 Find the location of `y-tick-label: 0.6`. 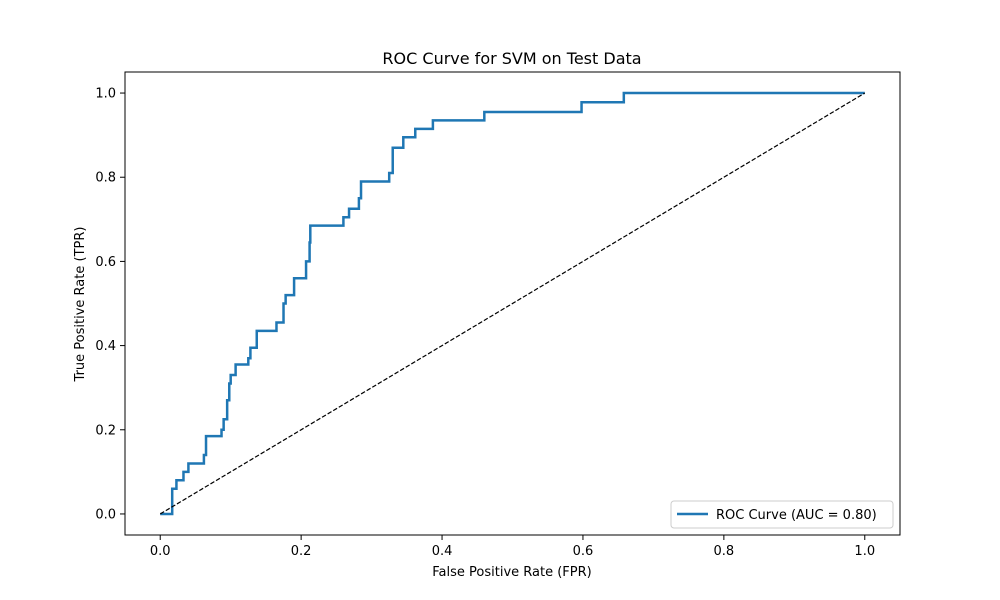

y-tick-label: 0.6 is located at coordinates (105, 262).